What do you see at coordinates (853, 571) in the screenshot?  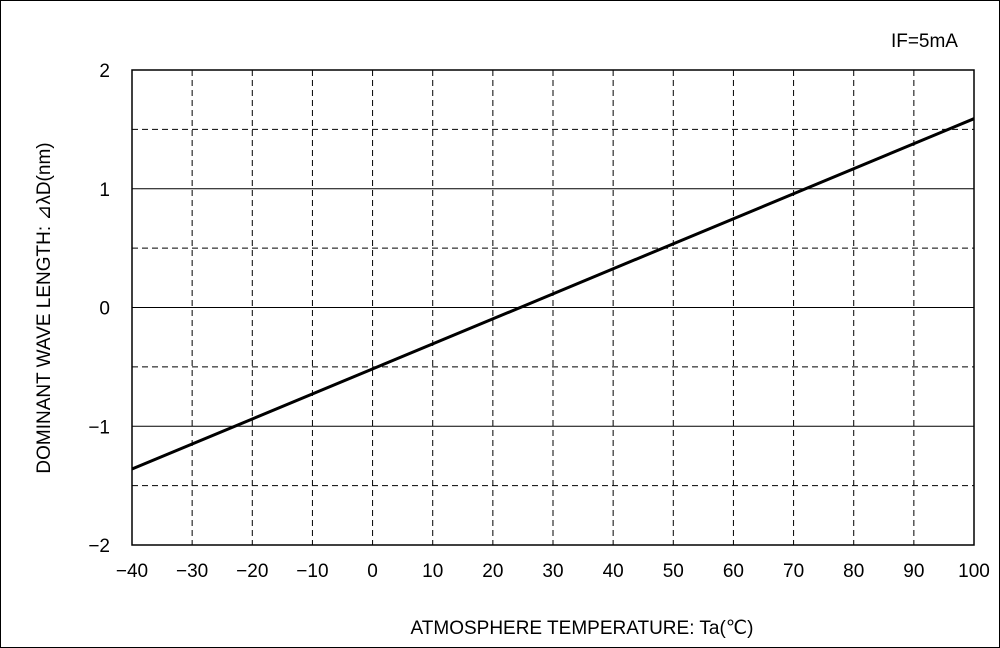 I see `x-tick-label: 80` at bounding box center [853, 571].